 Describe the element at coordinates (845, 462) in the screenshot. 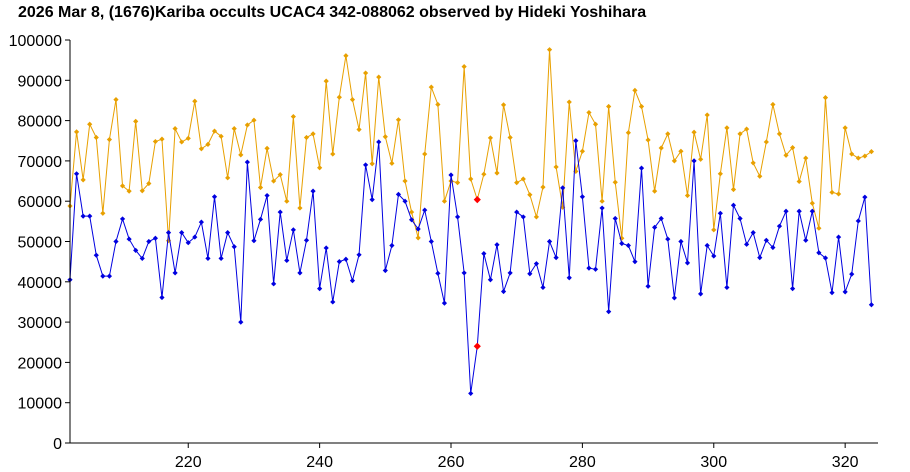

I see `x-tick-label: 320` at that location.